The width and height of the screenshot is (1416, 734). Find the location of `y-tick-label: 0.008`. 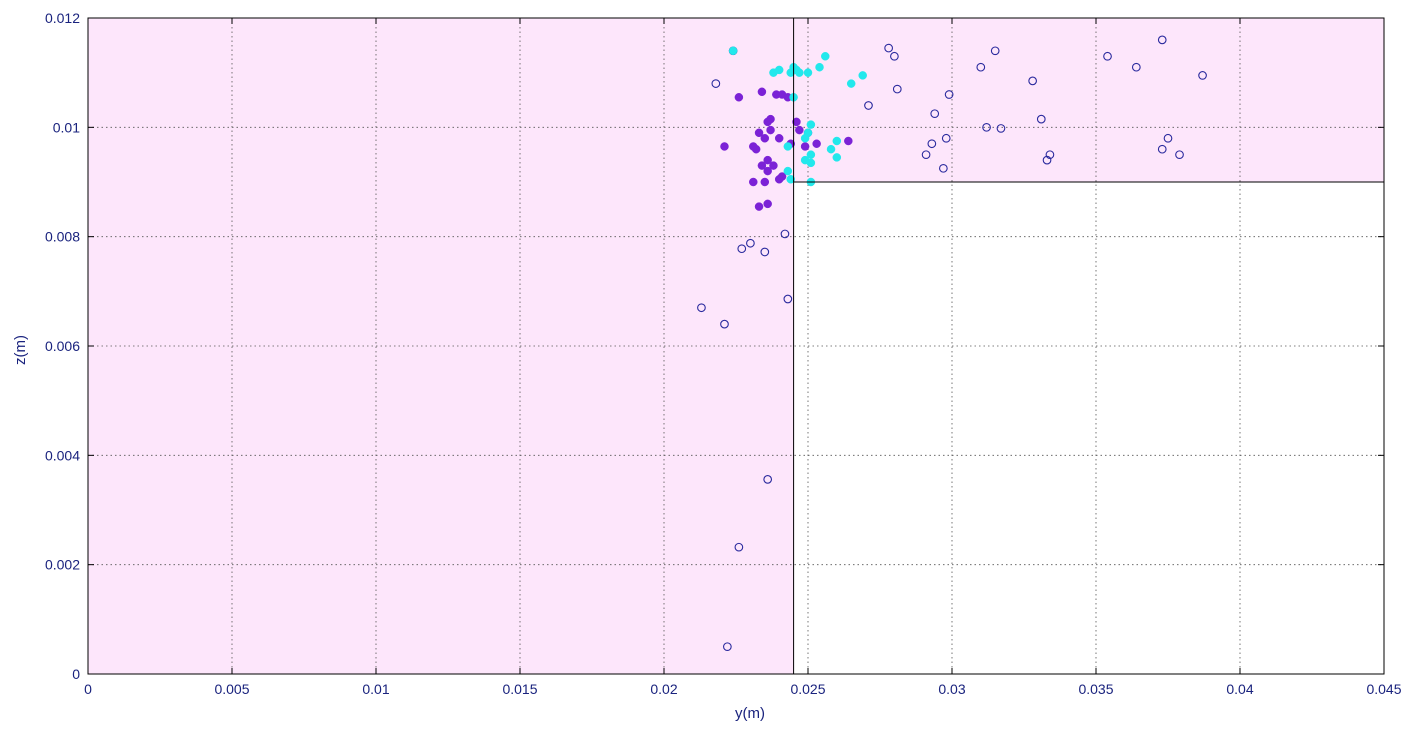

y-tick-label: 0.008 is located at coordinates (62, 237).